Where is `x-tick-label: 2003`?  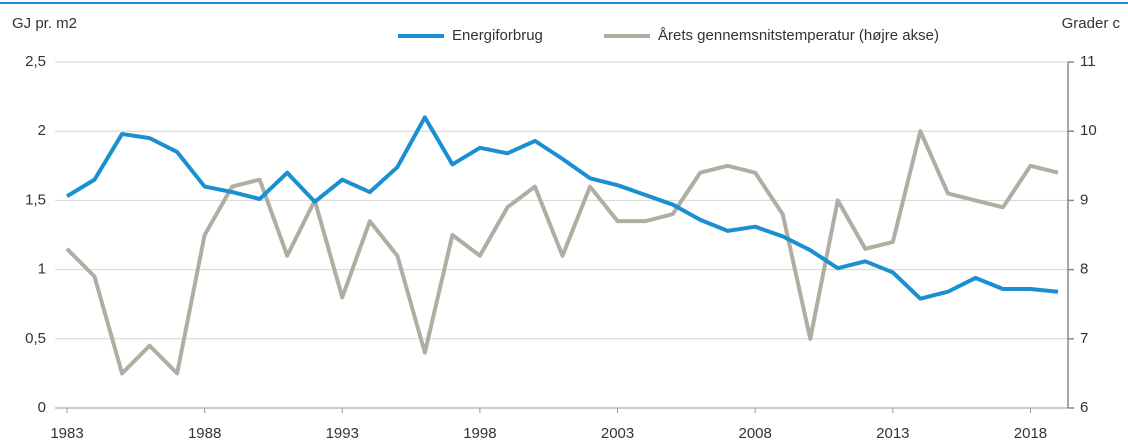 x-tick-label: 2003 is located at coordinates (617, 433).